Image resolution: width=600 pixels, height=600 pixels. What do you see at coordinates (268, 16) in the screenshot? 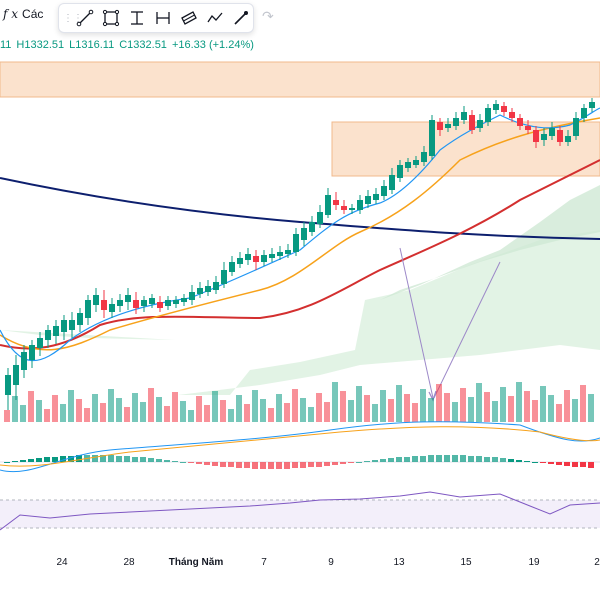
I see `redo-icon: ↷` at bounding box center [268, 16].